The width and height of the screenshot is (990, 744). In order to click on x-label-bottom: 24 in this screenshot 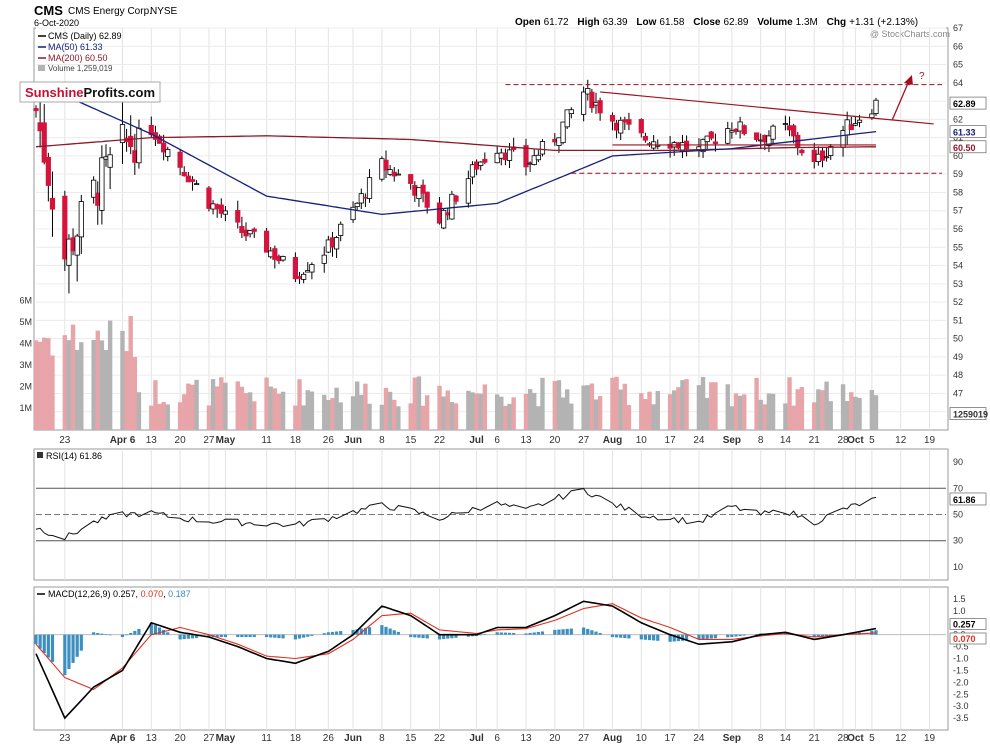, I will do `click(699, 738)`.